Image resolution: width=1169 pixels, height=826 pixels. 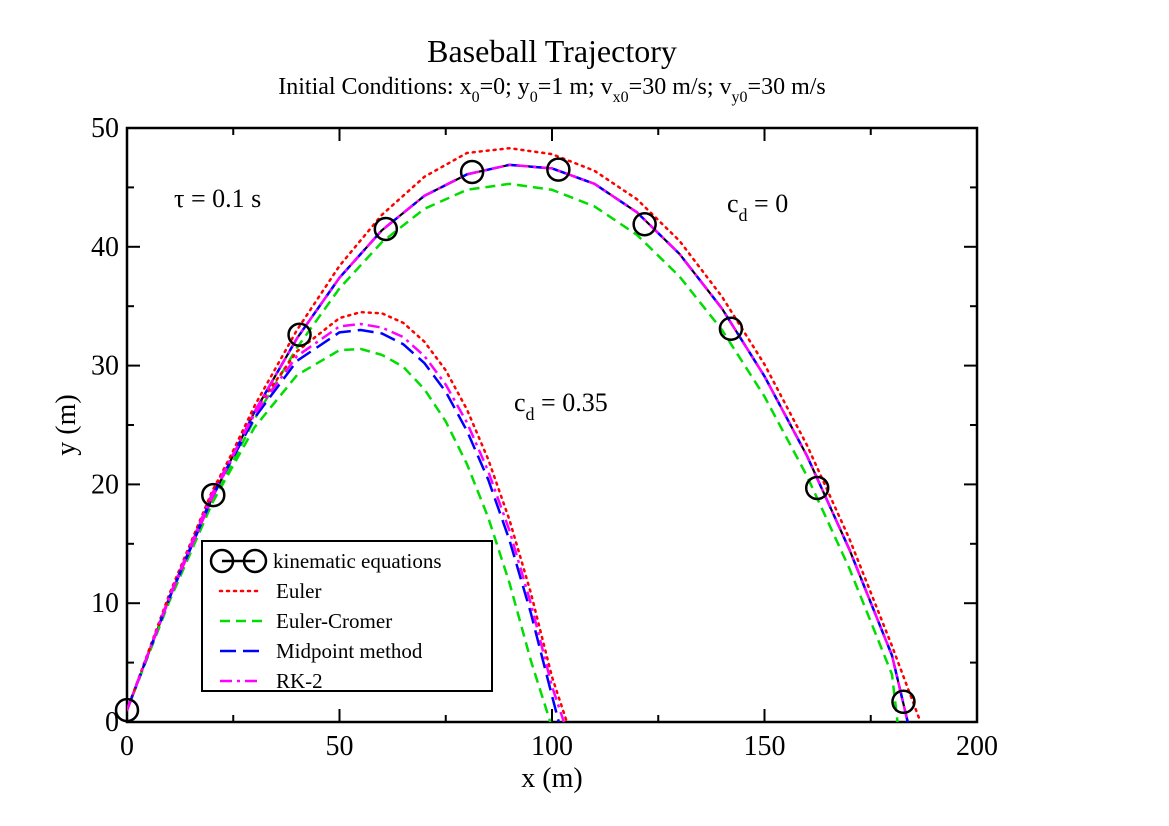 I want to click on legend-item-midpoint: Midpoint method, so click(x=321, y=651).